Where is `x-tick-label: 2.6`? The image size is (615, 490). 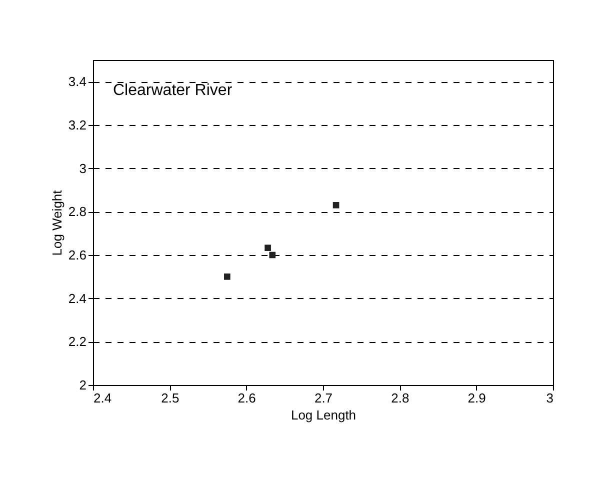 x-tick-label: 2.6 is located at coordinates (247, 398).